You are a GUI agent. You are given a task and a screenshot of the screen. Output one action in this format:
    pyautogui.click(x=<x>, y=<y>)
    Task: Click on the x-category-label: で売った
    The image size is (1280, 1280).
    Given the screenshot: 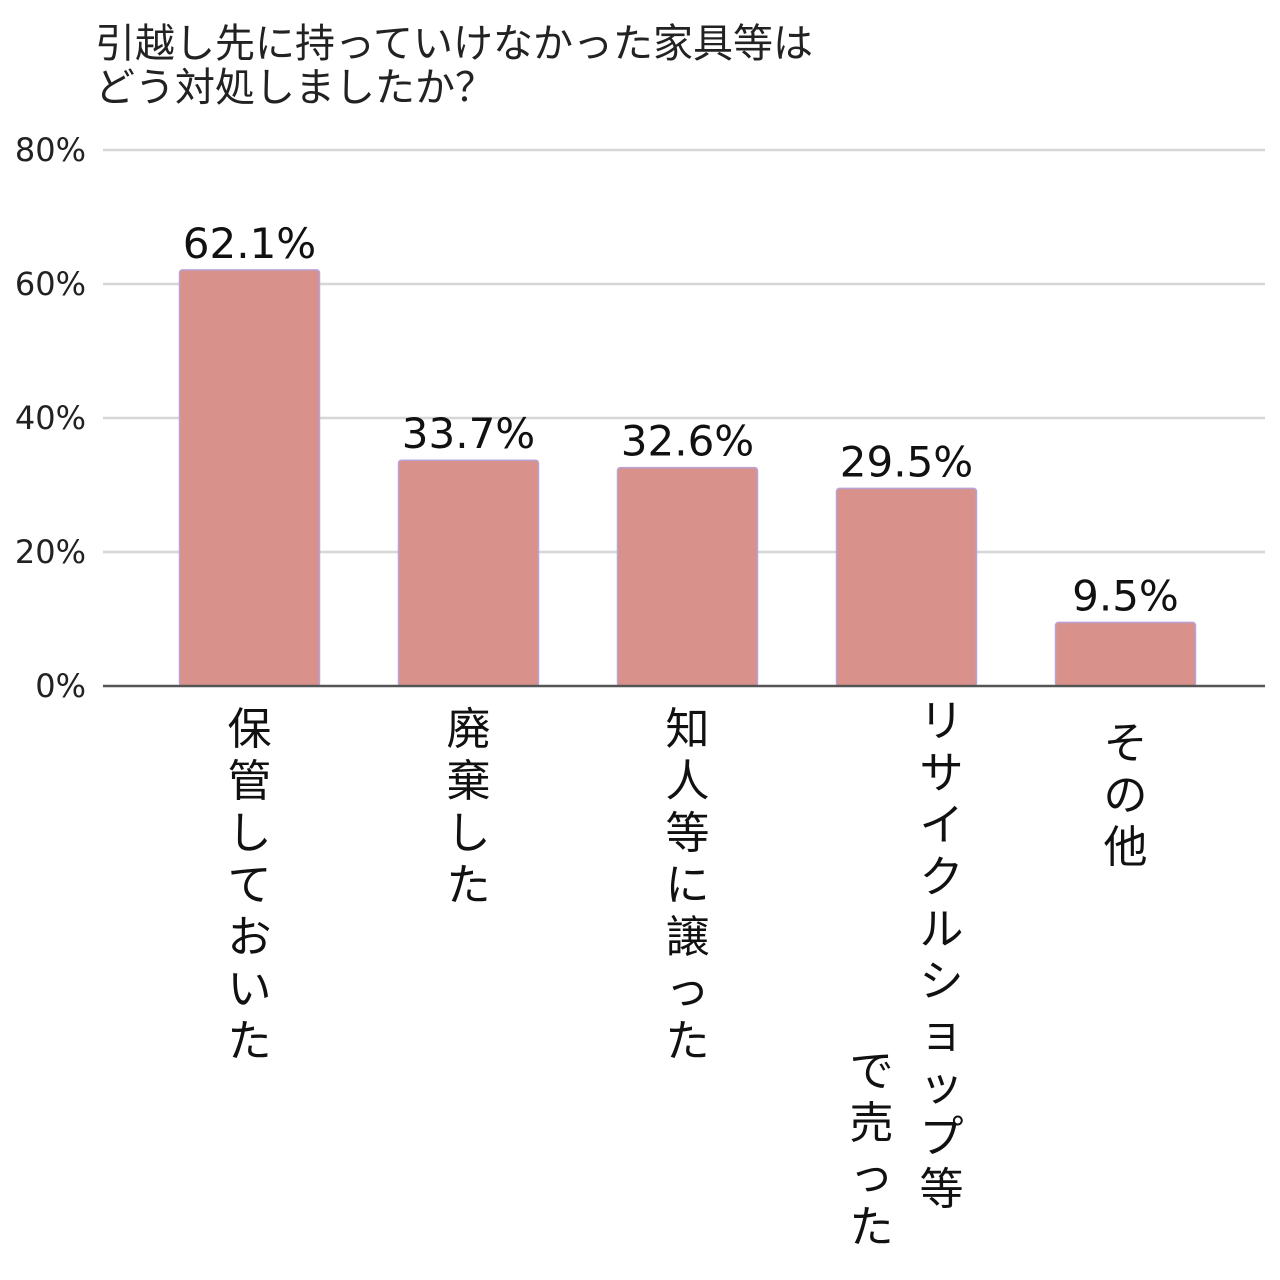 What is the action you would take?
    pyautogui.click(x=872, y=1149)
    